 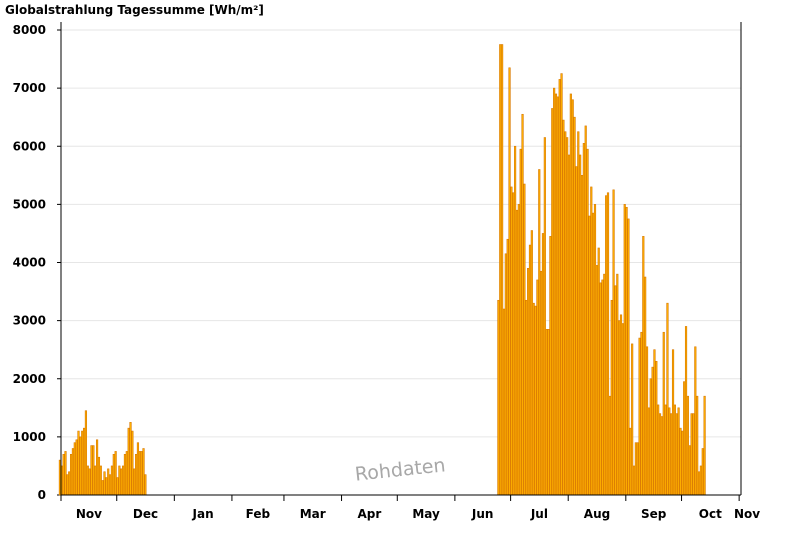 I want to click on x-tick-label: Oct, so click(x=710, y=514).